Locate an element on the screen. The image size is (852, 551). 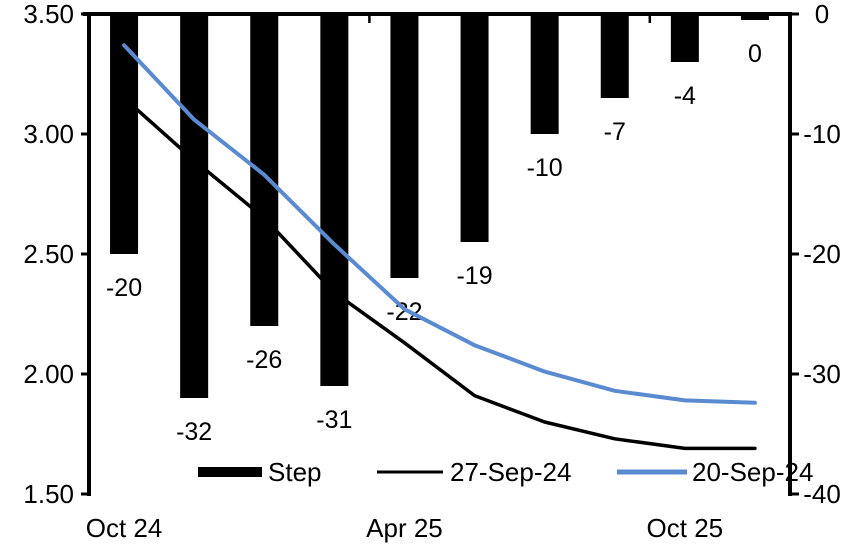
step-bar-value-label: -22 is located at coordinates (404, 312).